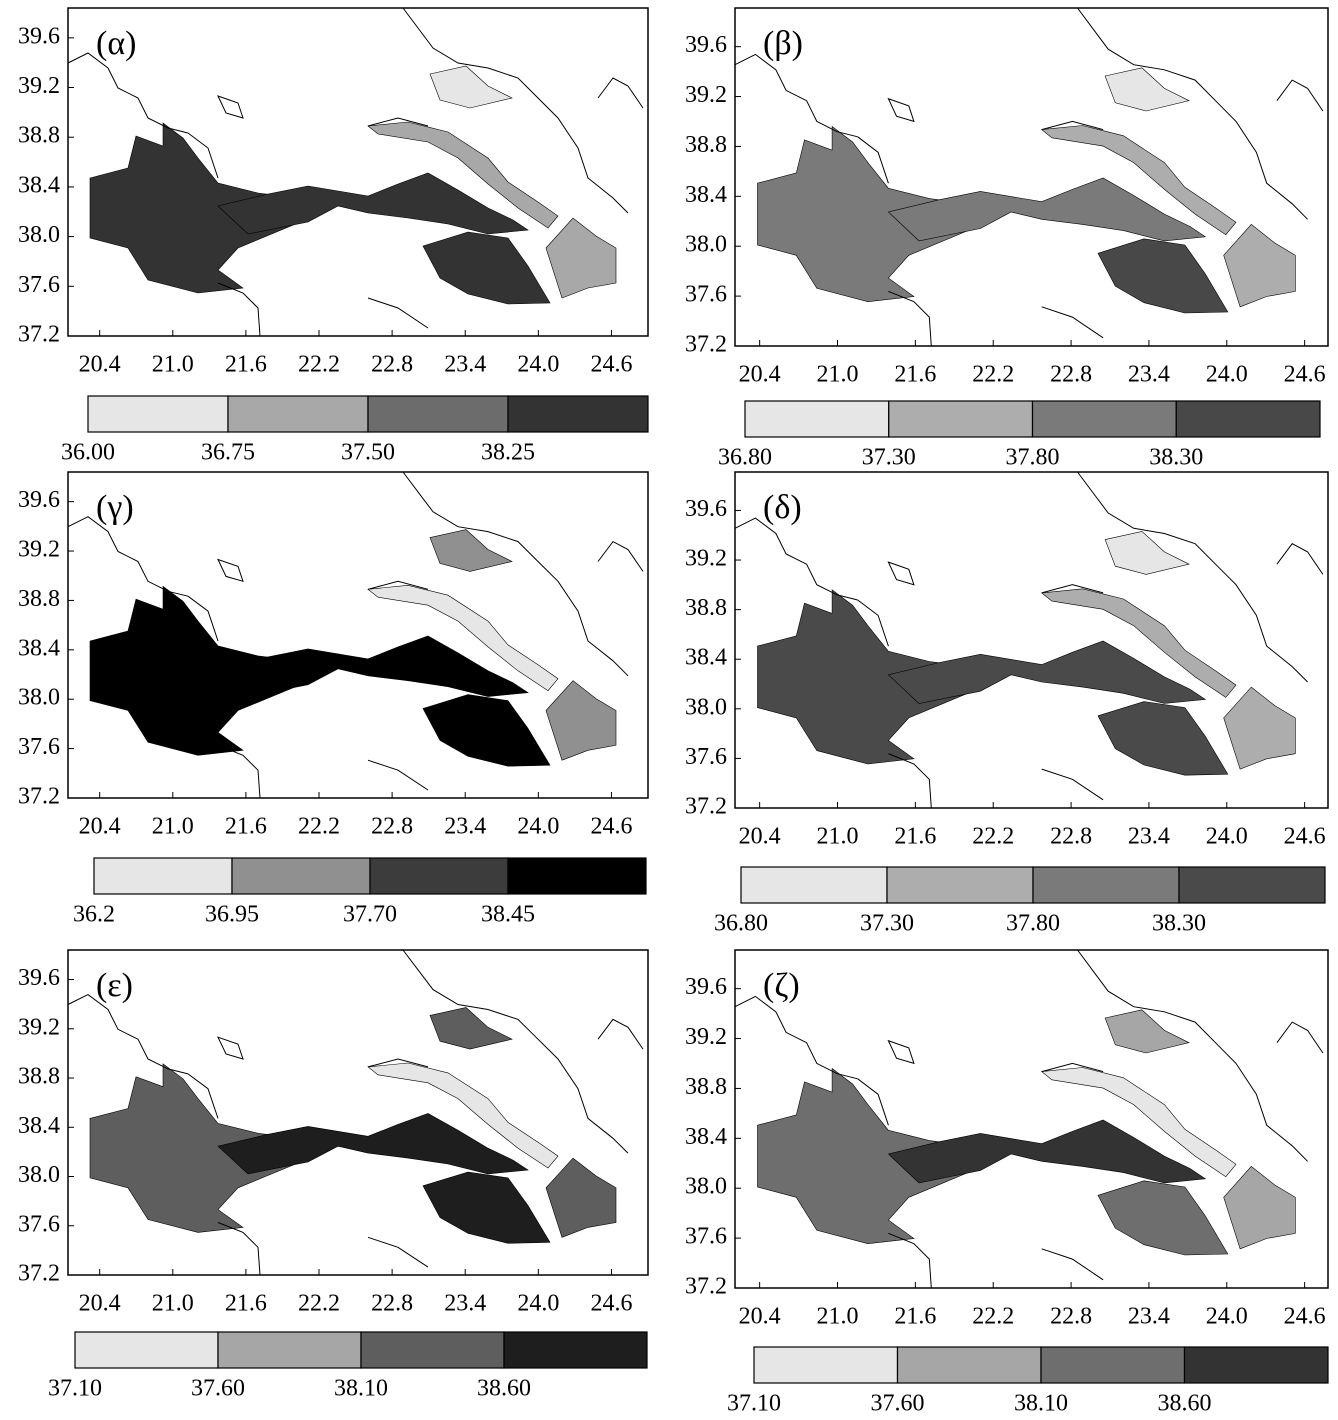 The image size is (1338, 1420). Describe the element at coordinates (114, 985) in the screenshot. I see `panel-label: (ε)` at that location.